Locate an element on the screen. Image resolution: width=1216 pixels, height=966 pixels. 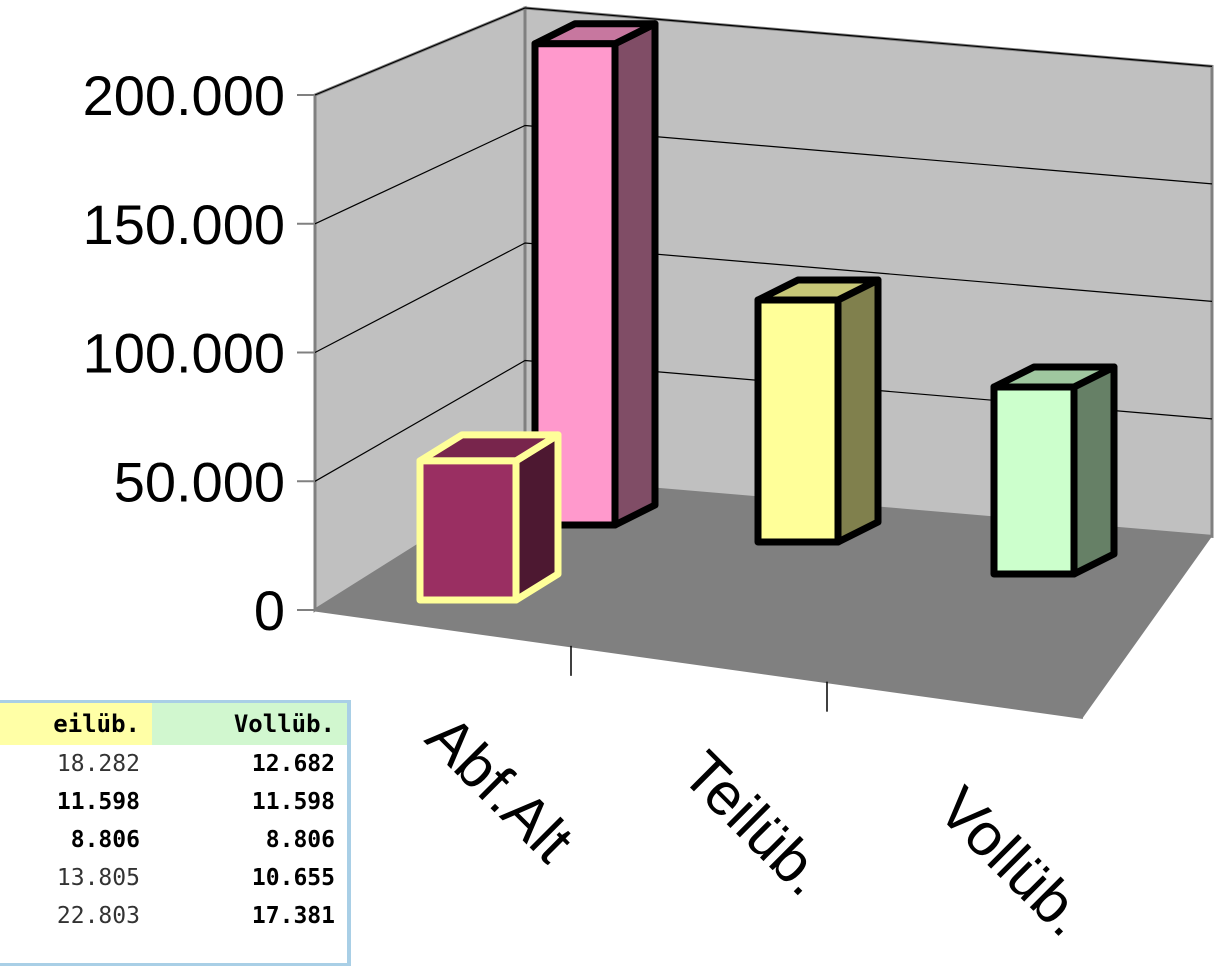
bar-back-1-side is located at coordinates (635, 274).